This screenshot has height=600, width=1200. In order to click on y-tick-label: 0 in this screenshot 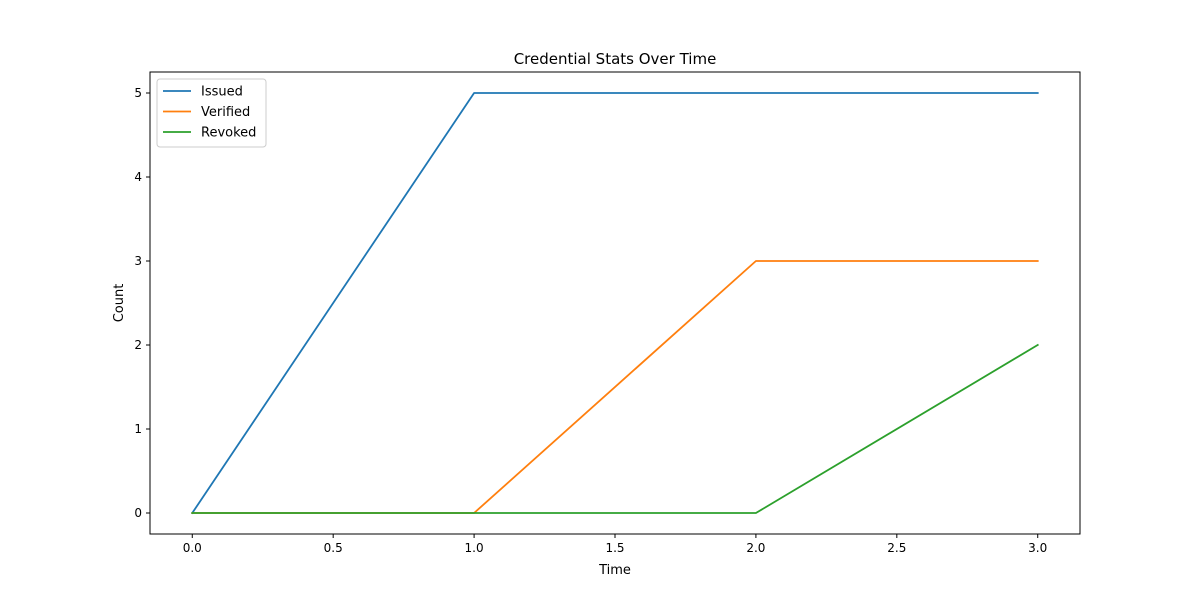, I will do `click(138, 513)`.